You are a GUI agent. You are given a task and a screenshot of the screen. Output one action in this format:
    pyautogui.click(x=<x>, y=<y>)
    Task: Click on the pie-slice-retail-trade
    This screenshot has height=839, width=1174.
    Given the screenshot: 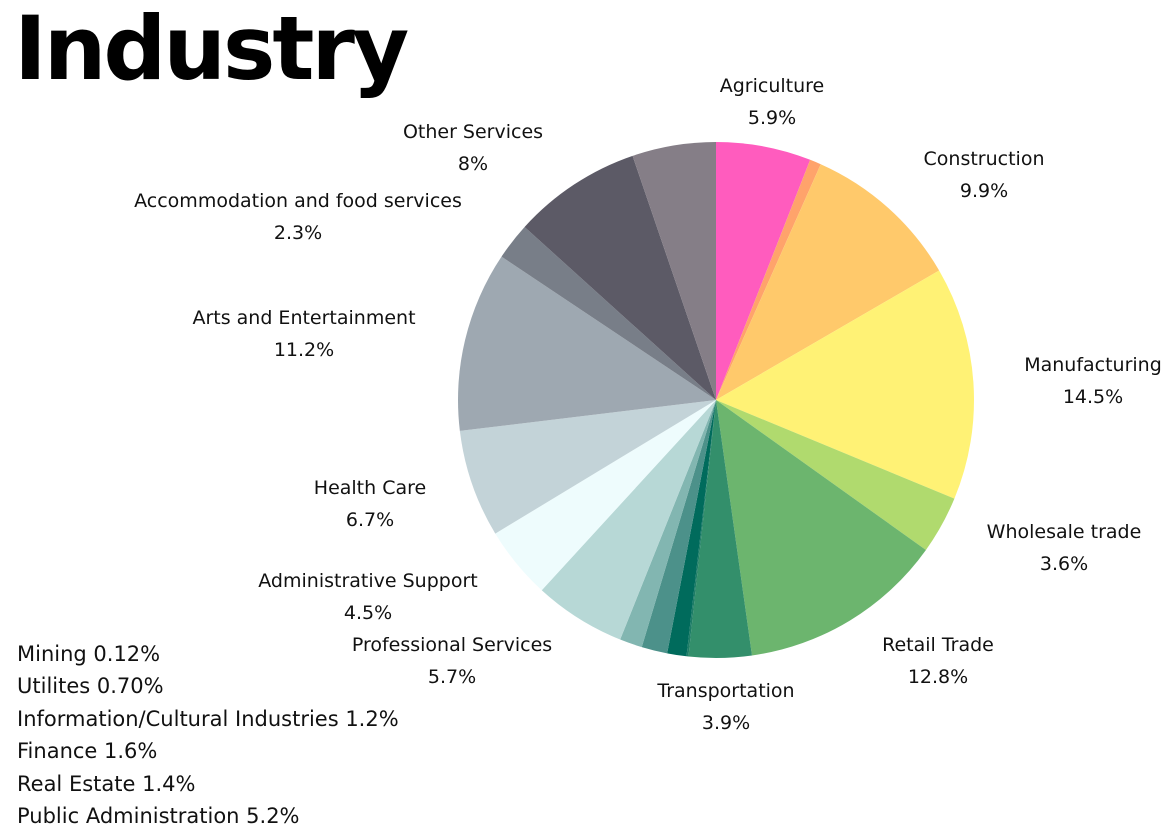 What is the action you would take?
    pyautogui.click(x=821, y=528)
    